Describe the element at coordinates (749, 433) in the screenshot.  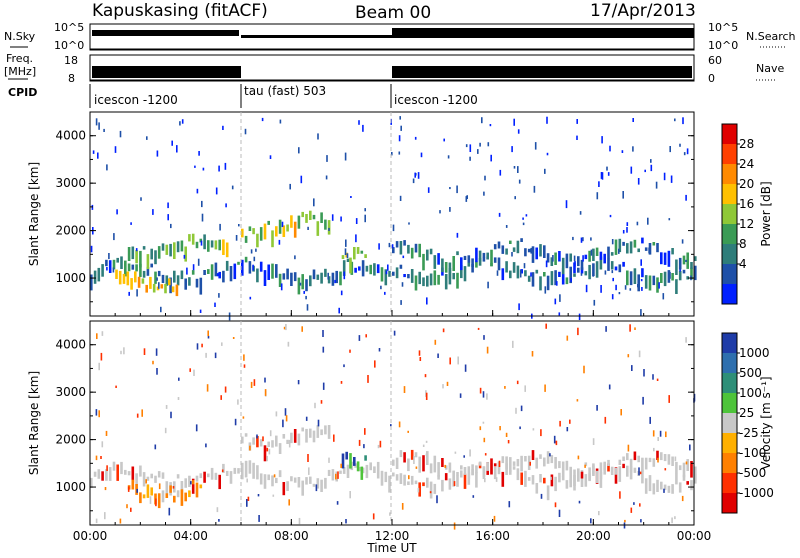
I see `colorbar-tick-label: -25` at that location.